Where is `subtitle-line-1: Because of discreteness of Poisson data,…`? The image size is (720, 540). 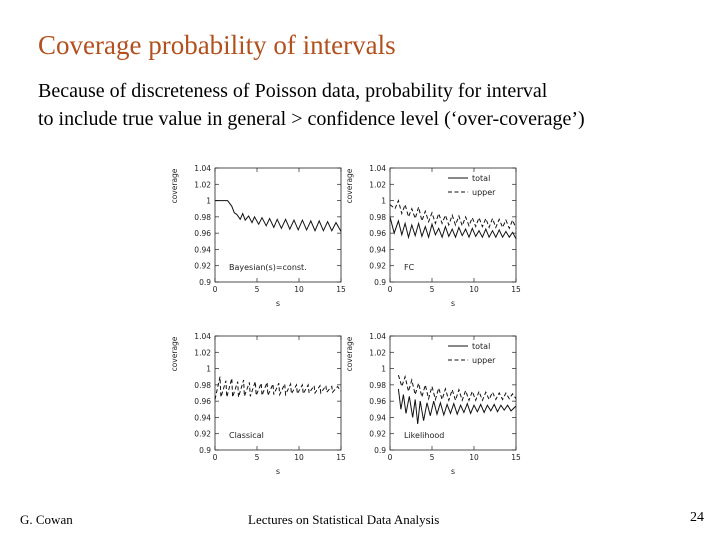 subtitle-line-1: Because of discreteness of Poisson data,… is located at coordinates (293, 91).